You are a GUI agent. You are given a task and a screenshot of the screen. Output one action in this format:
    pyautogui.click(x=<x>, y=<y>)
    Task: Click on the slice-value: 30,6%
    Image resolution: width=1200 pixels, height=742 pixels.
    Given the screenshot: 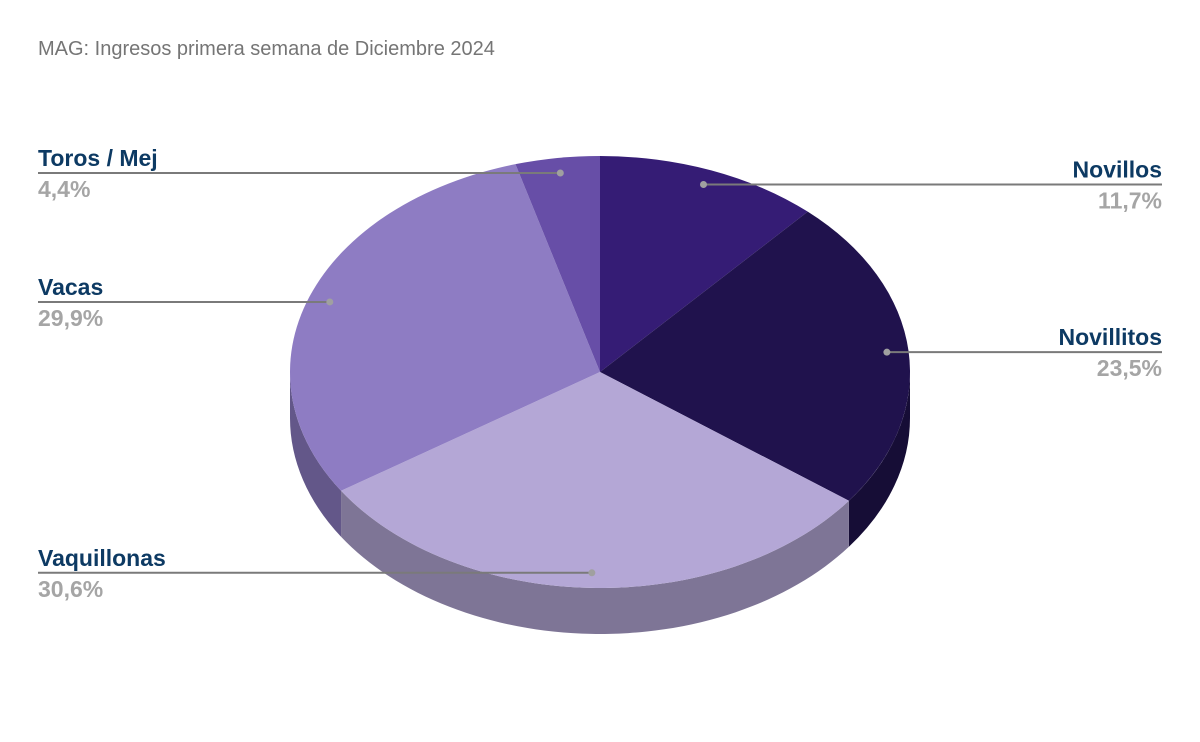 What is the action you would take?
    pyautogui.click(x=70, y=589)
    